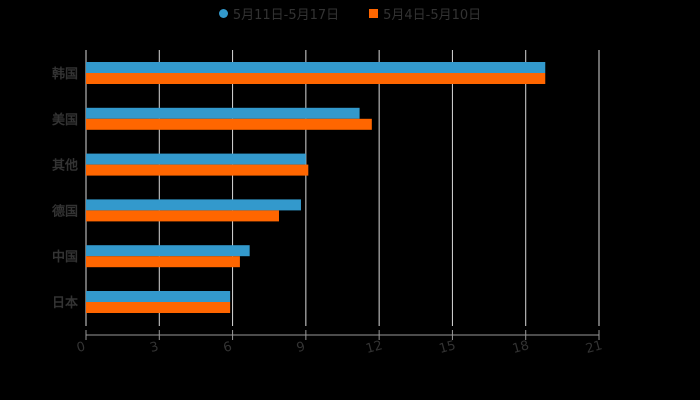  Describe the element at coordinates (339, 343) in the screenshot. I see `x-axis: 0 3 6 9 12 15 18 21` at that location.